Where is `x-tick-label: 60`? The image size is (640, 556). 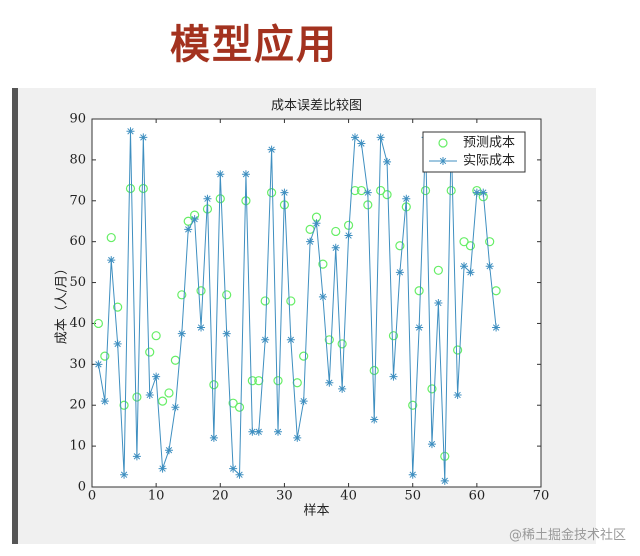 x-tick-label: 60 is located at coordinates (477, 496).